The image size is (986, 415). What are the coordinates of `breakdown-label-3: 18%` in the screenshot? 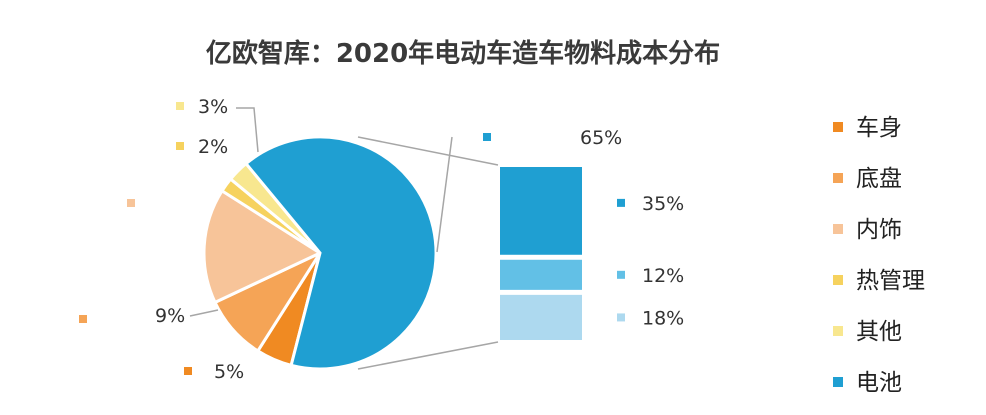 It's located at (663, 318).